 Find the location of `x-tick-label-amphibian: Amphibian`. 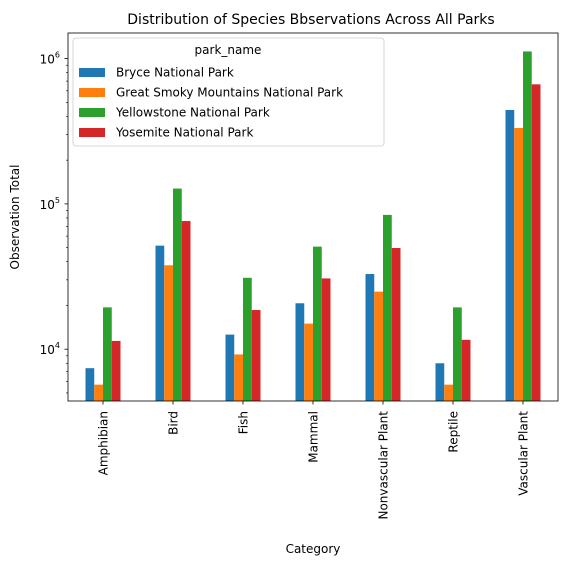

x-tick-label-amphibian: Amphibian is located at coordinates (104, 443).